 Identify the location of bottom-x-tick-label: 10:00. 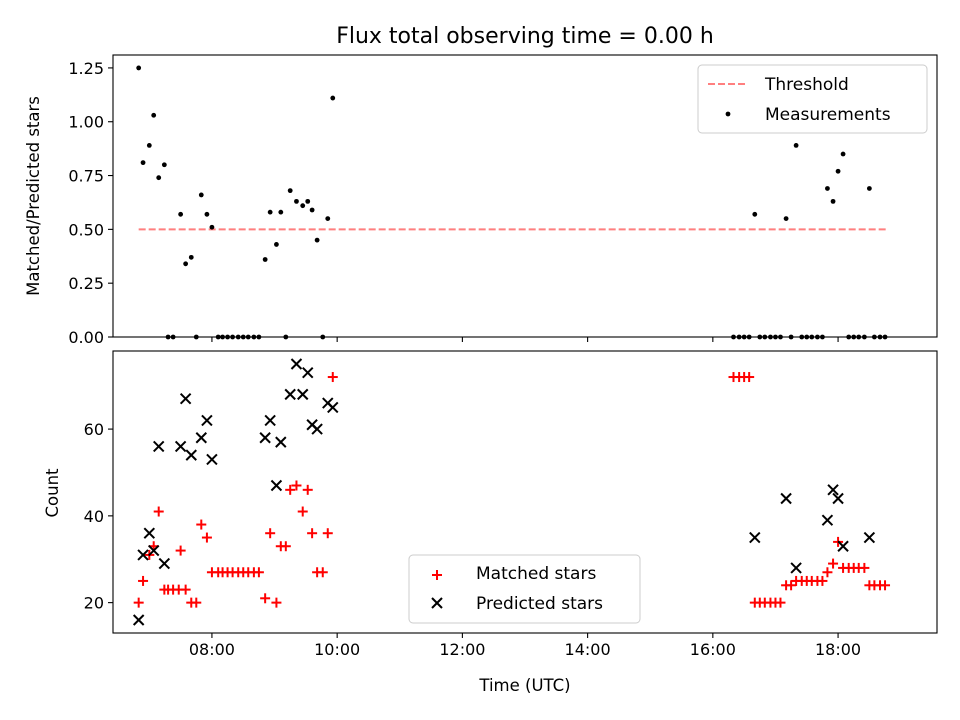
(337, 649).